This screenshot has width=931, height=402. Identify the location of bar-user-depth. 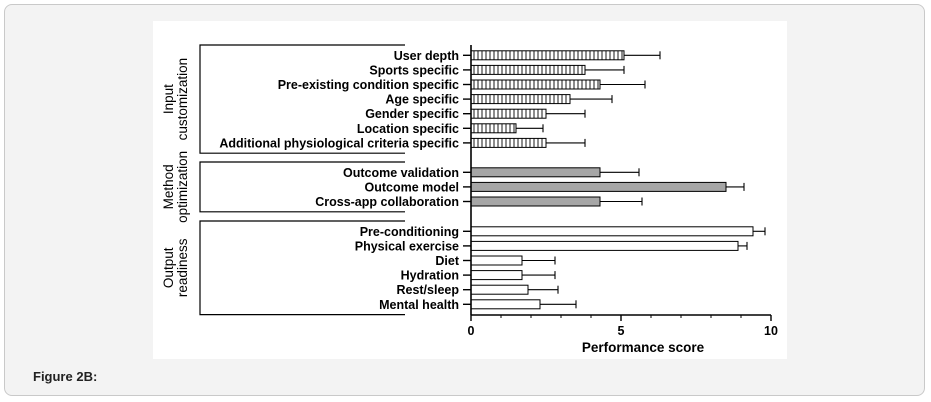
(547, 55).